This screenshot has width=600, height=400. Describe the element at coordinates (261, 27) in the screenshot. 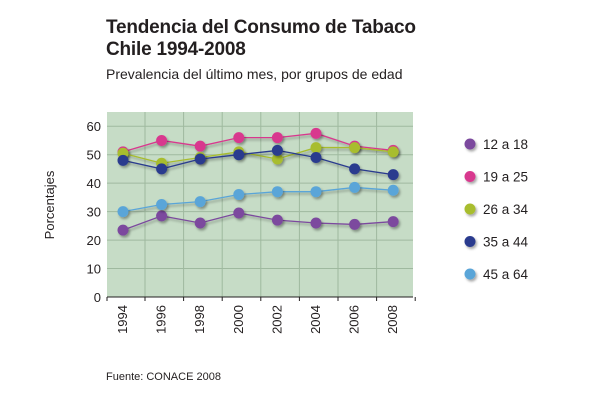

I see `chart-title-line1: Tendencia del Consumo de Tabaco` at that location.